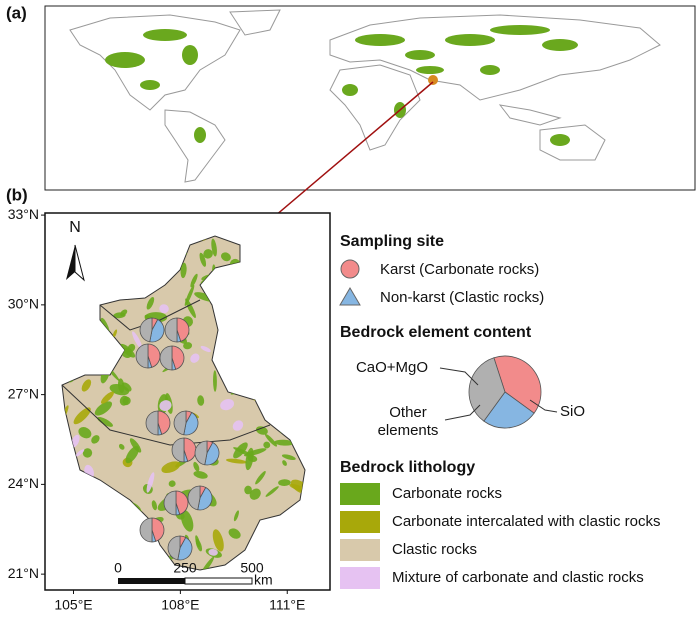  Describe the element at coordinates (118, 568) in the screenshot. I see `scale-label: 0` at that location.